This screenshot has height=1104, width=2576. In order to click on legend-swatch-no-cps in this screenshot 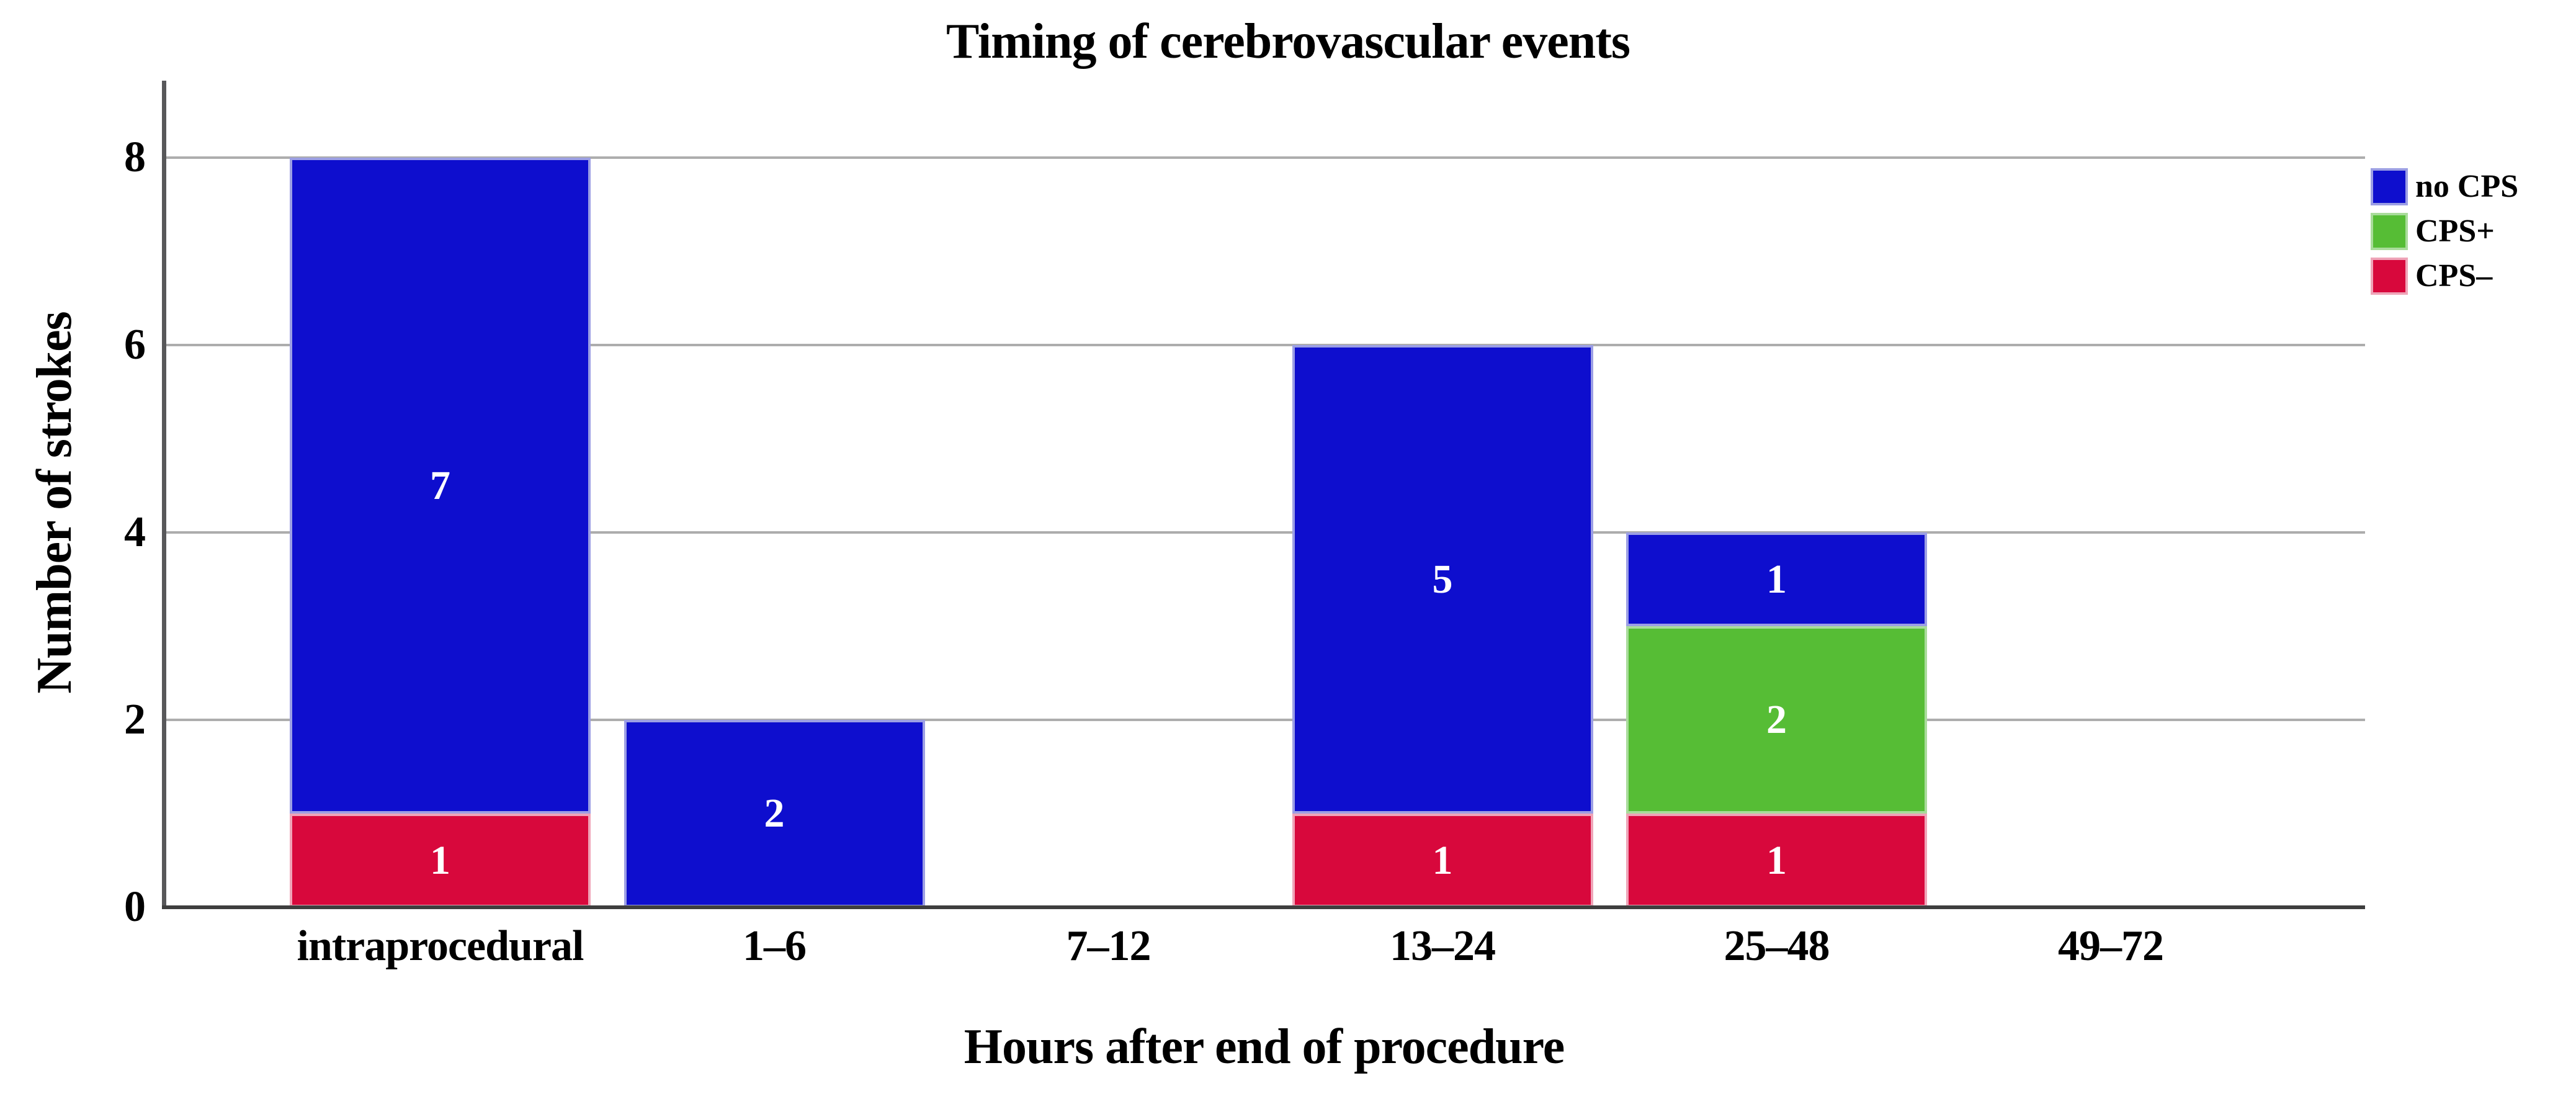, I will do `click(2389, 187)`.